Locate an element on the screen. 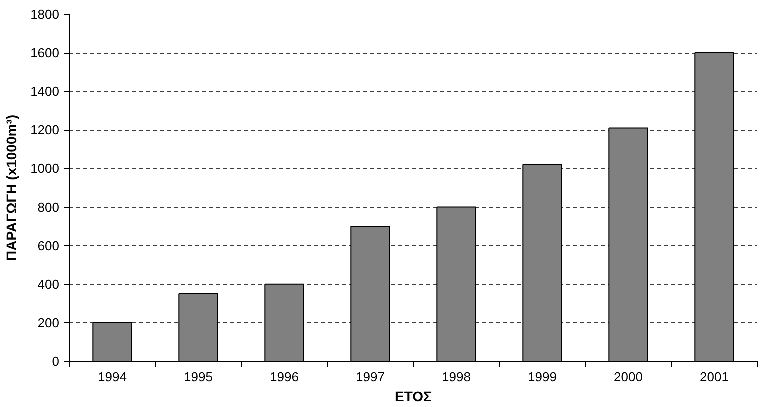  y-tick-label: 800 is located at coordinates (49, 207).